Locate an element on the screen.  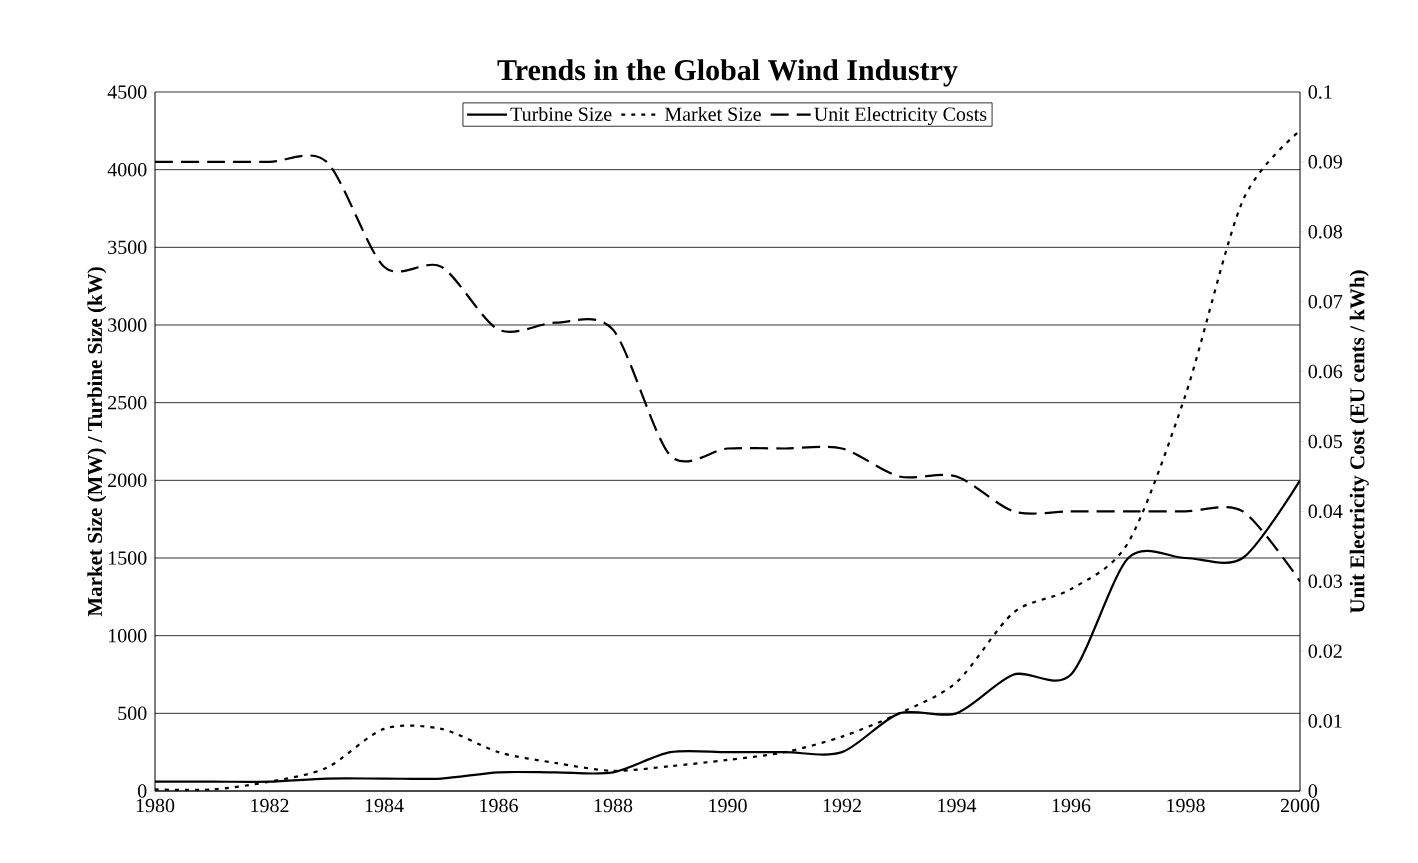
chart-title: Trends in the Global Wind Industry is located at coordinates (727, 73).